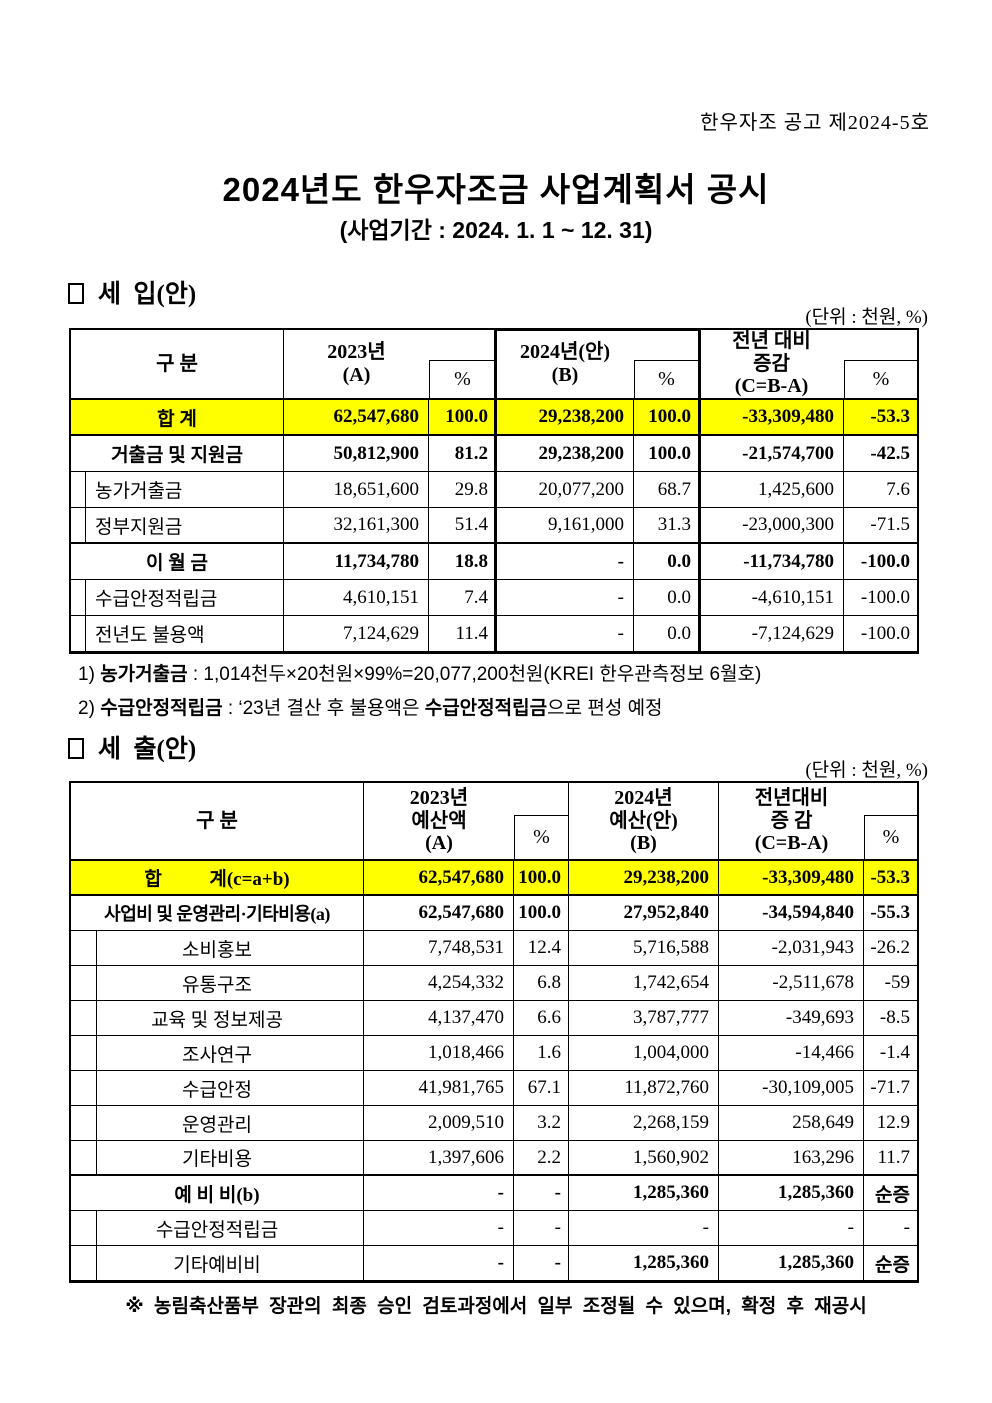 Image resolution: width=992 pixels, height=1403 pixels. Describe the element at coordinates (880, 454) in the screenshot. I see `cell-value: -42.5` at that location.